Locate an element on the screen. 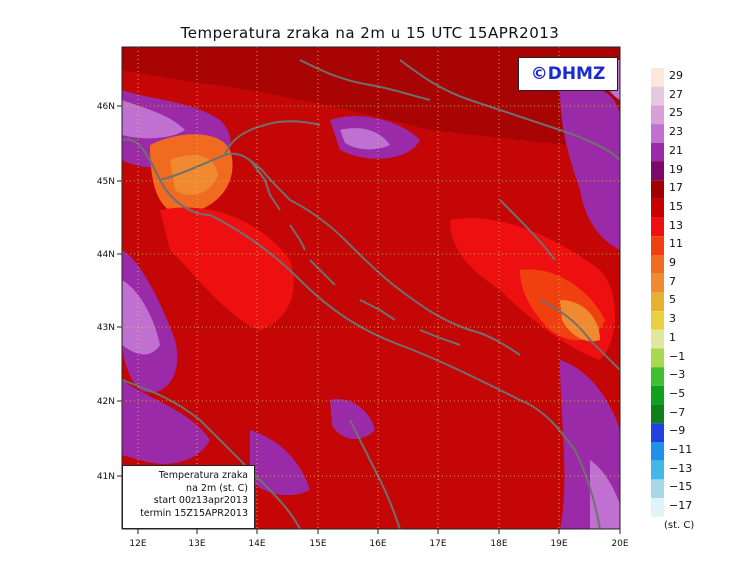 The height and width of the screenshot is (582, 740). legend-label: 27 is located at coordinates (676, 94).